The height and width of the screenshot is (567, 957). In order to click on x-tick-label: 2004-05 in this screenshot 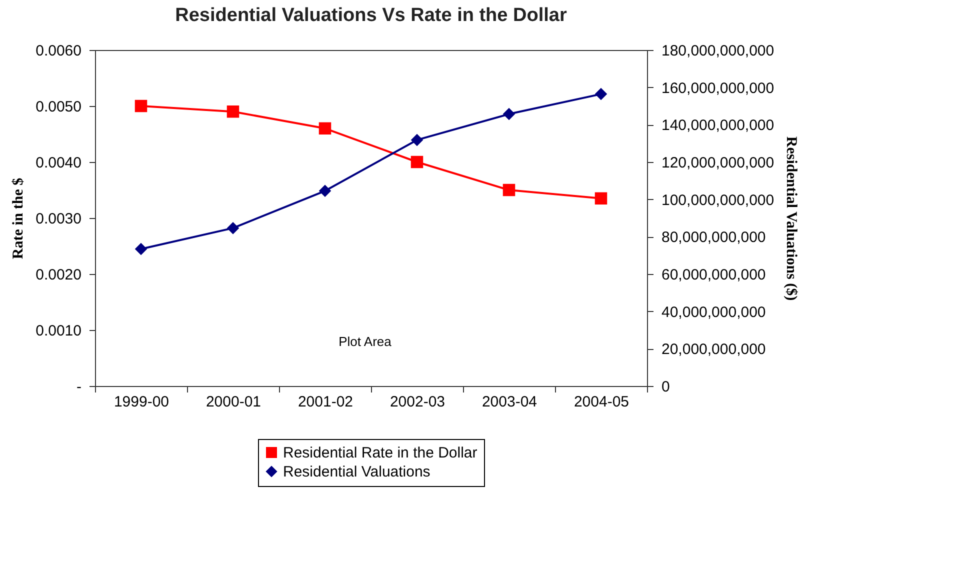, I will do `click(602, 402)`.